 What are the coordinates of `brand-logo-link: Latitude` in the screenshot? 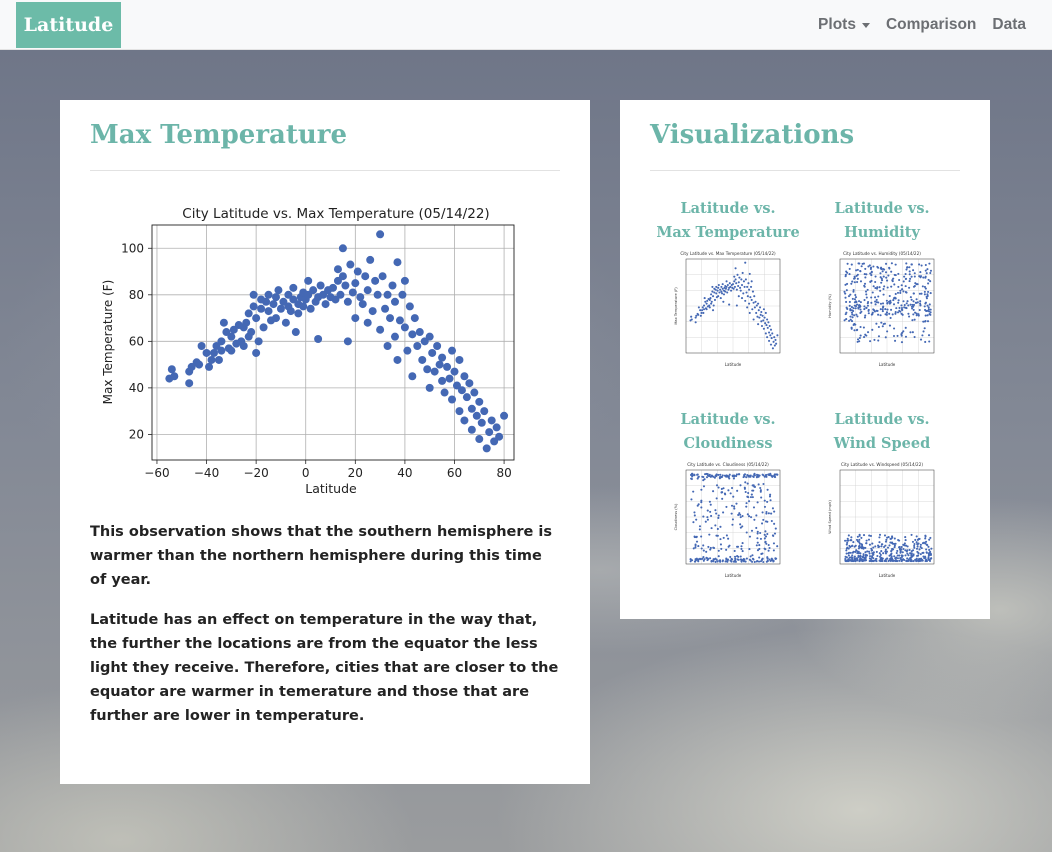 It's located at (68, 25).